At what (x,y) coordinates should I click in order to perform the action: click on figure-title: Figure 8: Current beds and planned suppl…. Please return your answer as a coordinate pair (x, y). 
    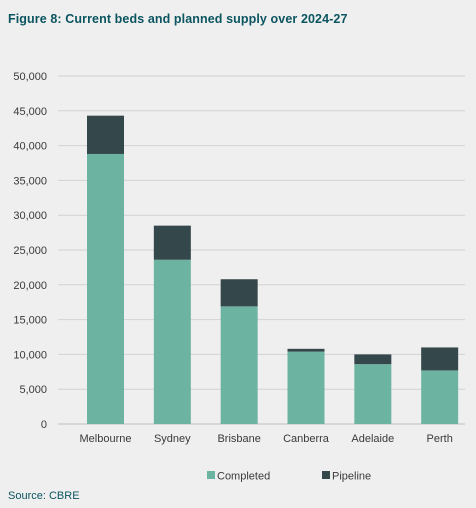
    Looking at the image, I should click on (178, 19).